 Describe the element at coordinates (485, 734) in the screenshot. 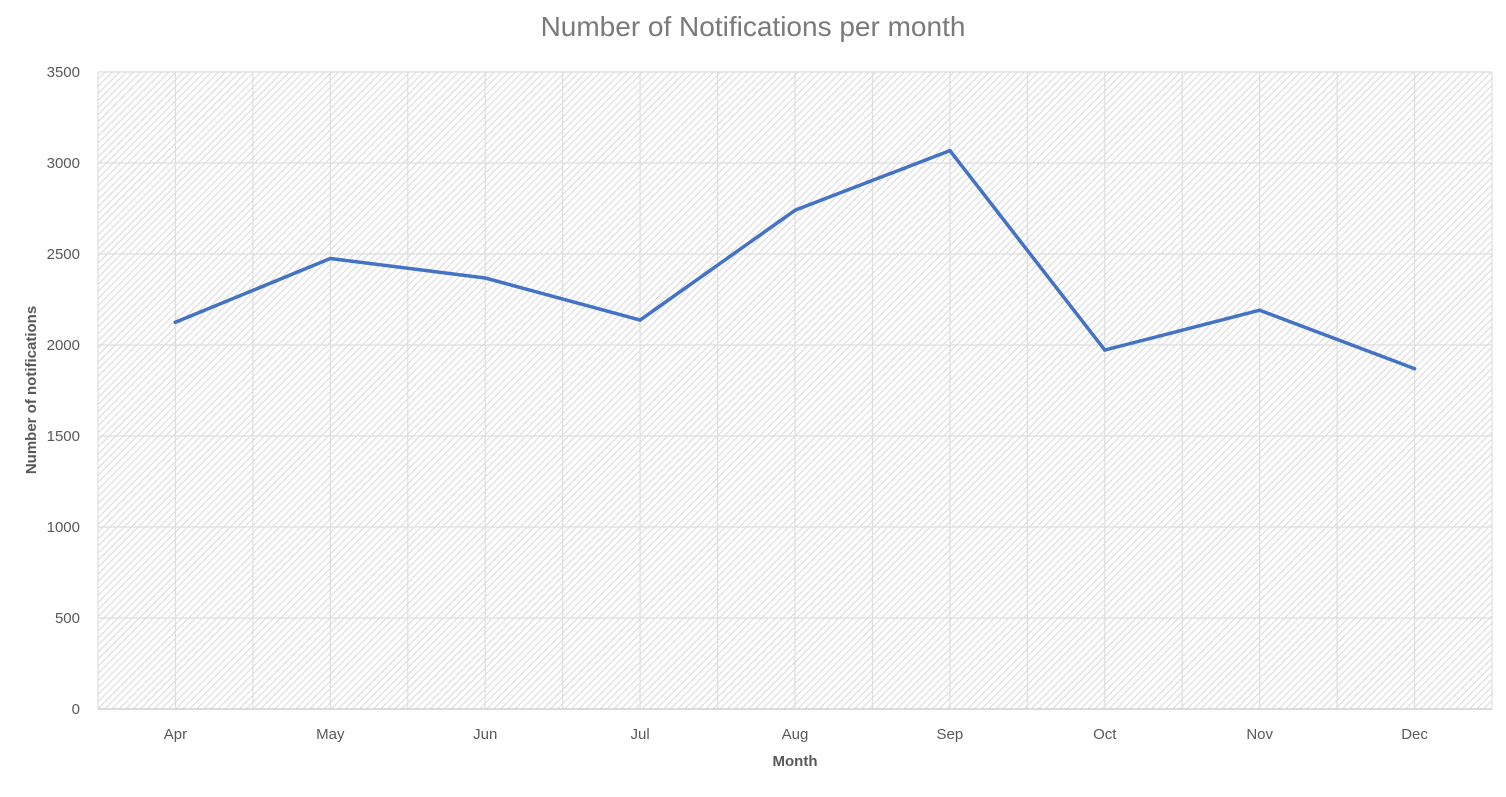

I see `x-tick-label: Jun` at that location.